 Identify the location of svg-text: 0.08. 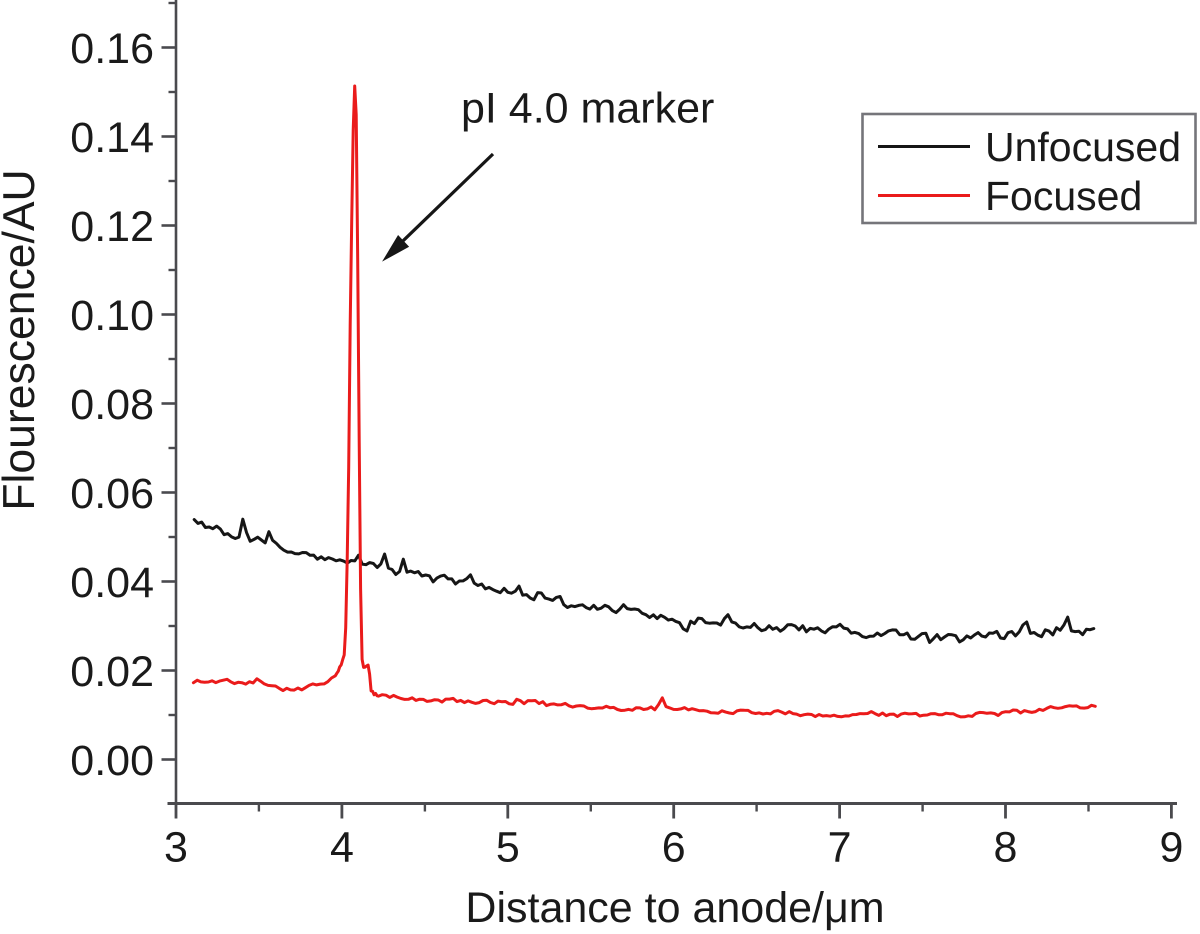
(112, 405).